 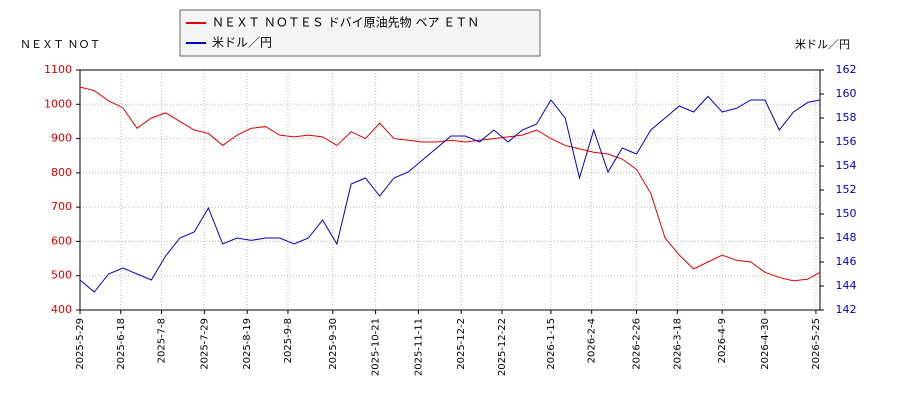 What do you see at coordinates (722, 340) in the screenshot?
I see `x-tick-label: 2026-4-9` at bounding box center [722, 340].